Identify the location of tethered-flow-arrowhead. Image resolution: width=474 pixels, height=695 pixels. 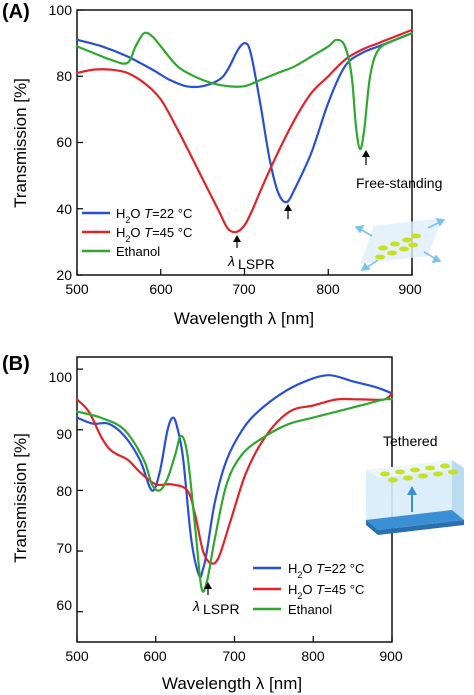
(412, 490).